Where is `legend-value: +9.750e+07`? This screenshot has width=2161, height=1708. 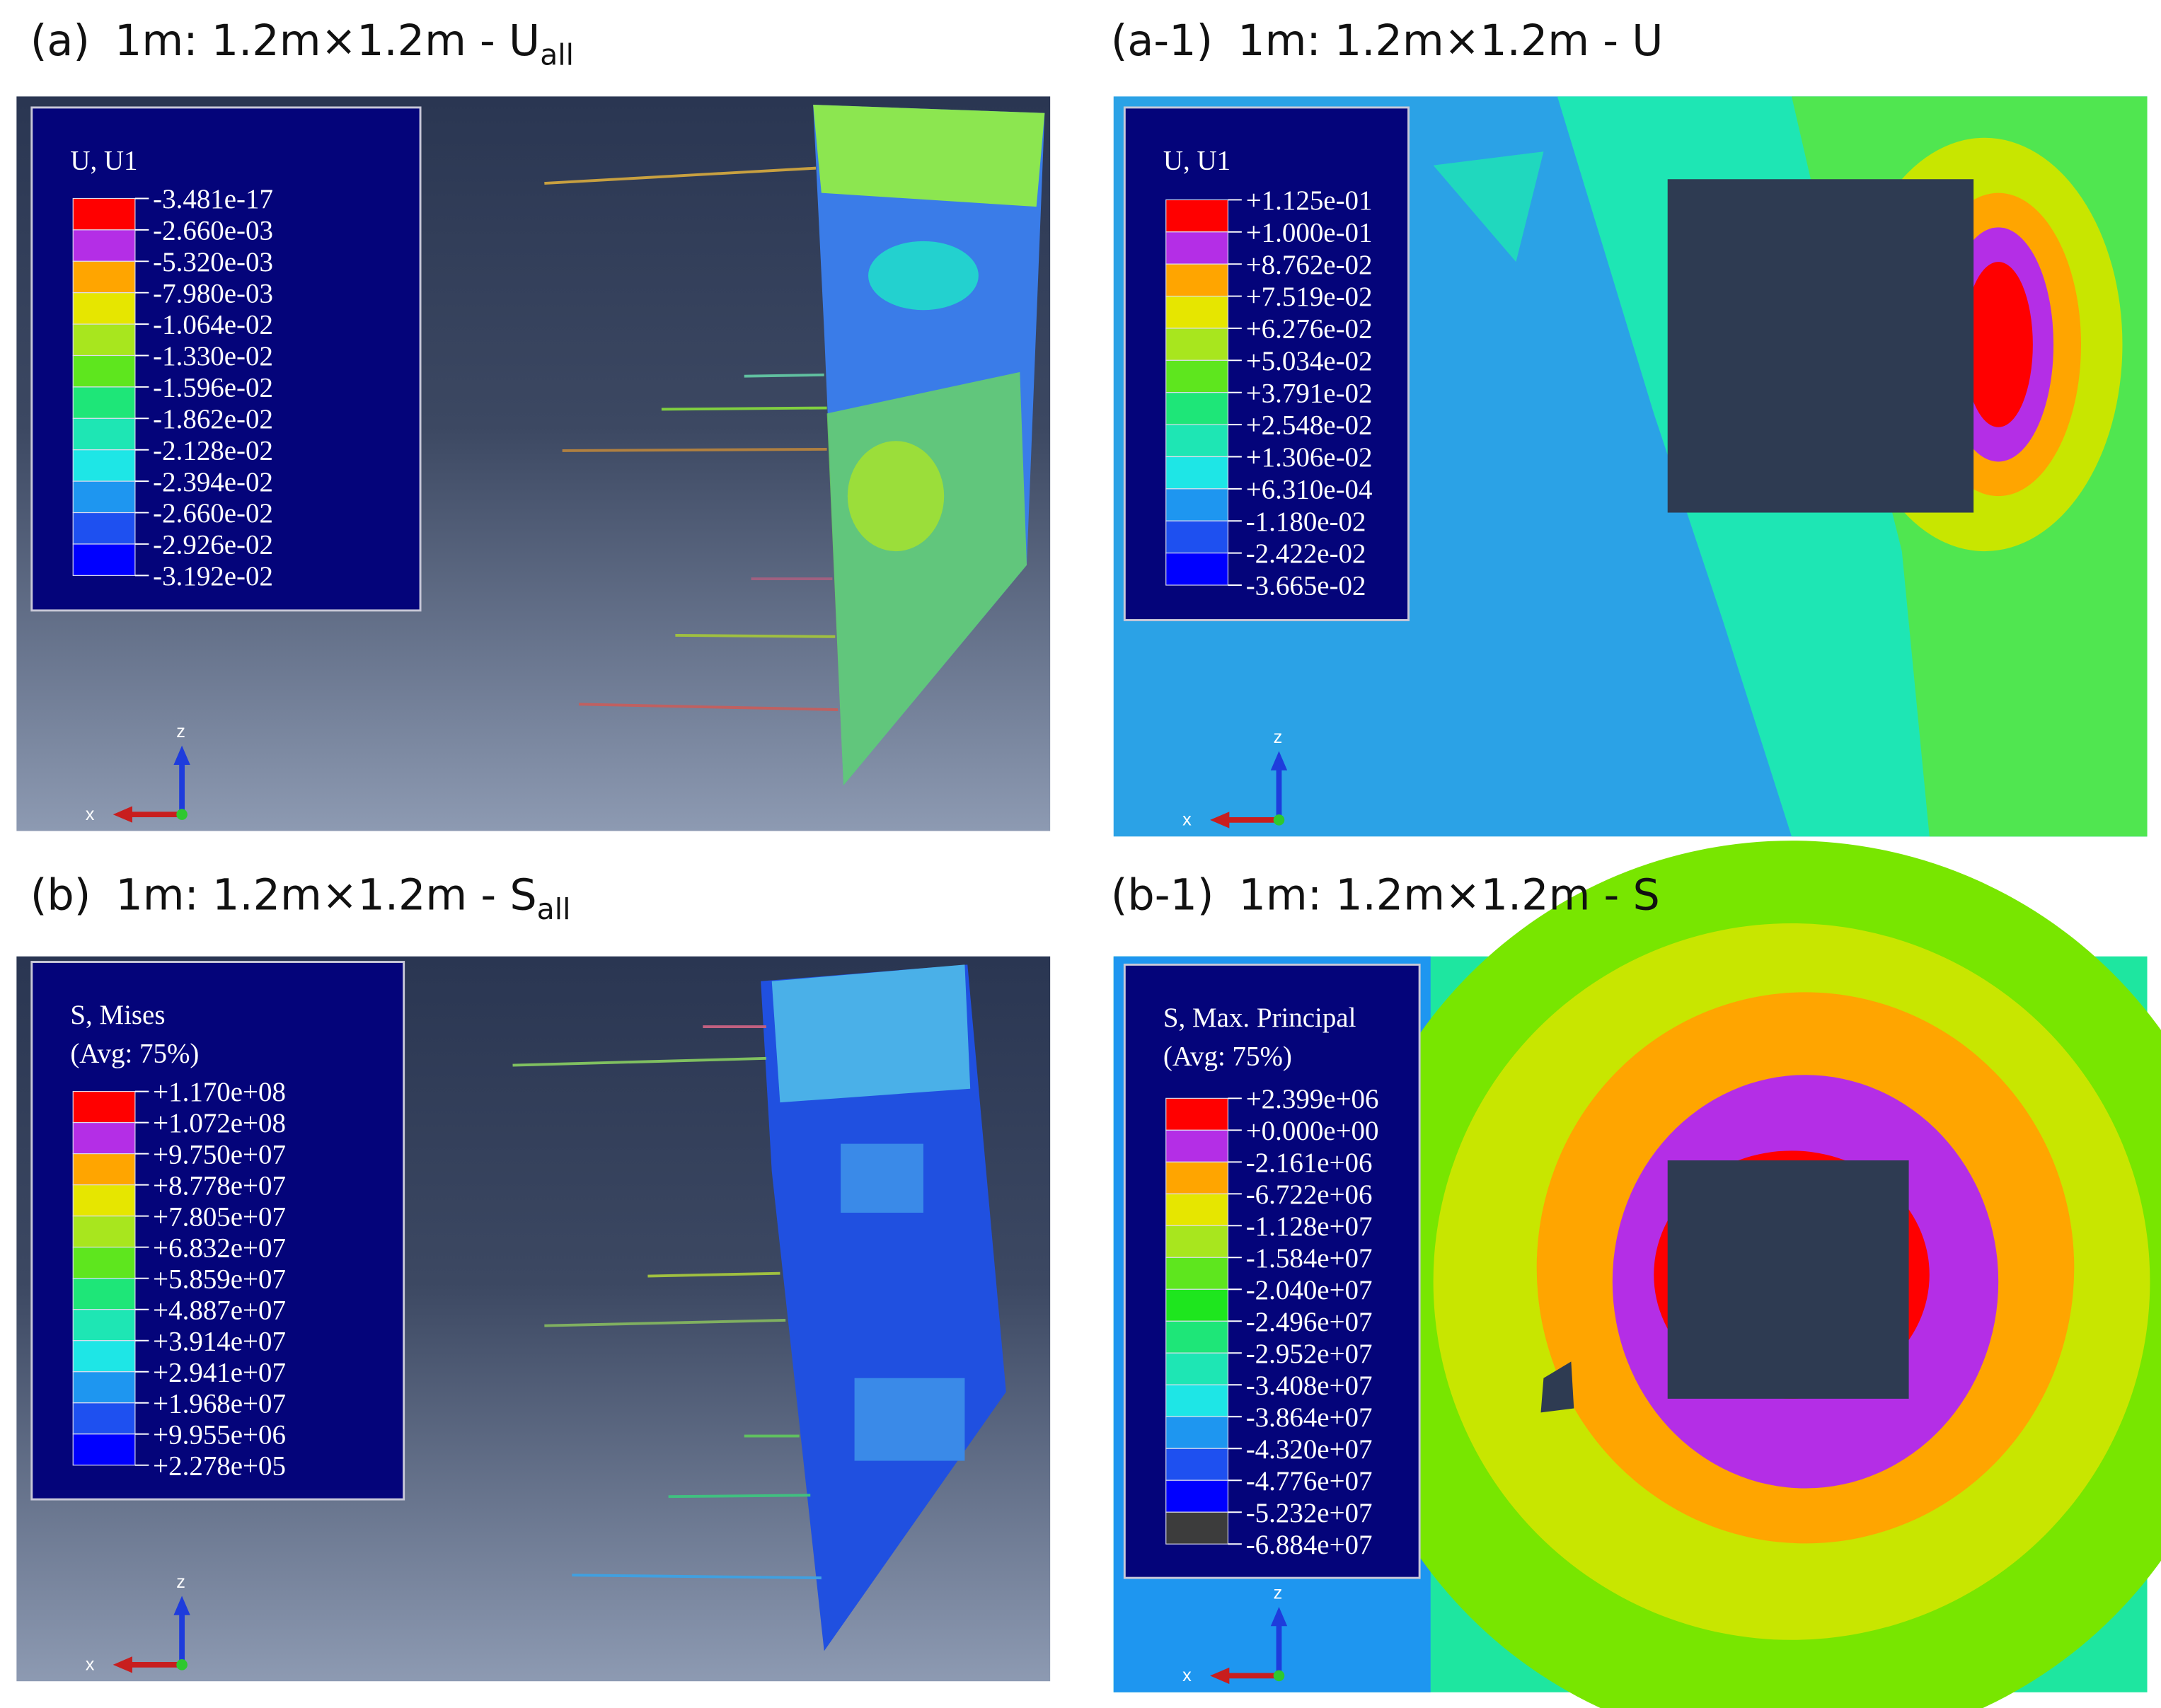 legend-value: +9.750e+07 is located at coordinates (220, 1154).